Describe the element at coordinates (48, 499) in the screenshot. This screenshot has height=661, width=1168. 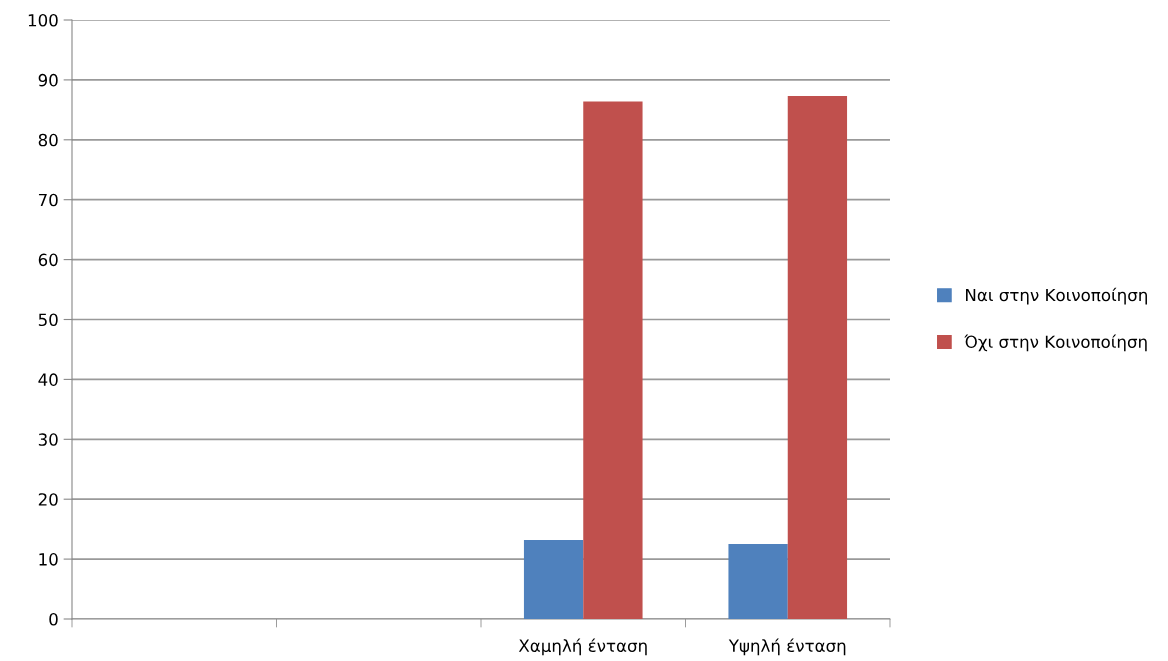
I see `y-tick-label: 20` at that location.